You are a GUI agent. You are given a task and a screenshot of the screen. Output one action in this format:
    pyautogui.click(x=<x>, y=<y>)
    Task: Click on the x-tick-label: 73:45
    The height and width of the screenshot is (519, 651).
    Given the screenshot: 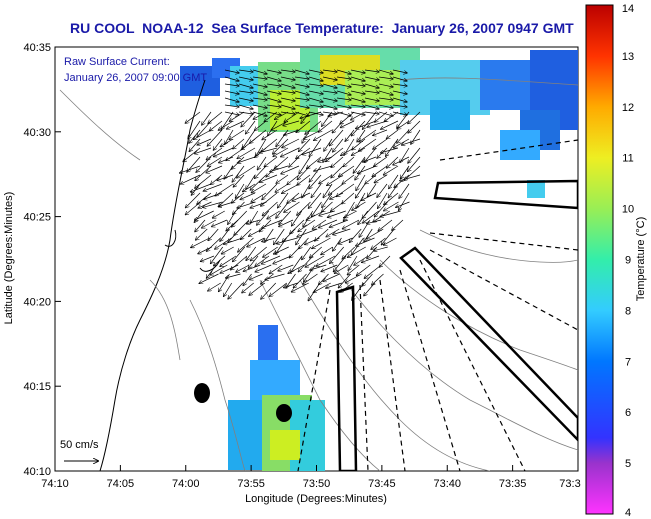 What is the action you would take?
    pyautogui.click(x=382, y=484)
    